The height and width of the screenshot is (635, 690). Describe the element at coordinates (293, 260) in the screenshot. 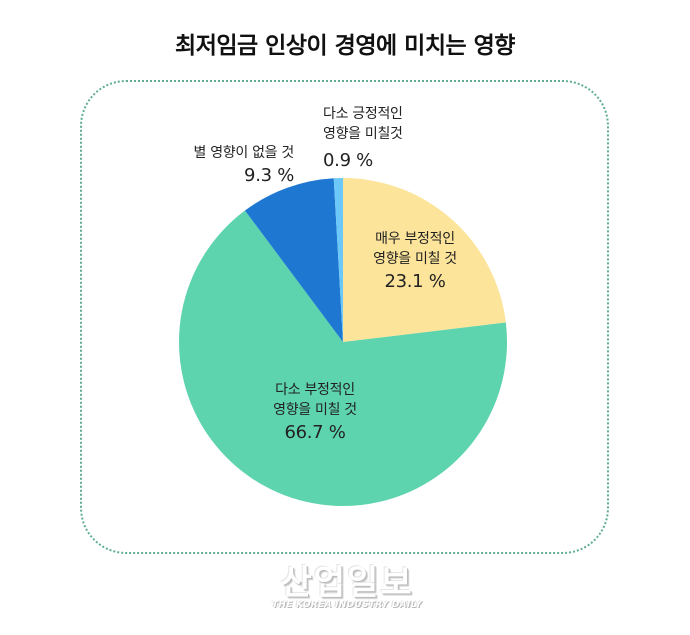

I see `pie-slice-no-impact` at that location.